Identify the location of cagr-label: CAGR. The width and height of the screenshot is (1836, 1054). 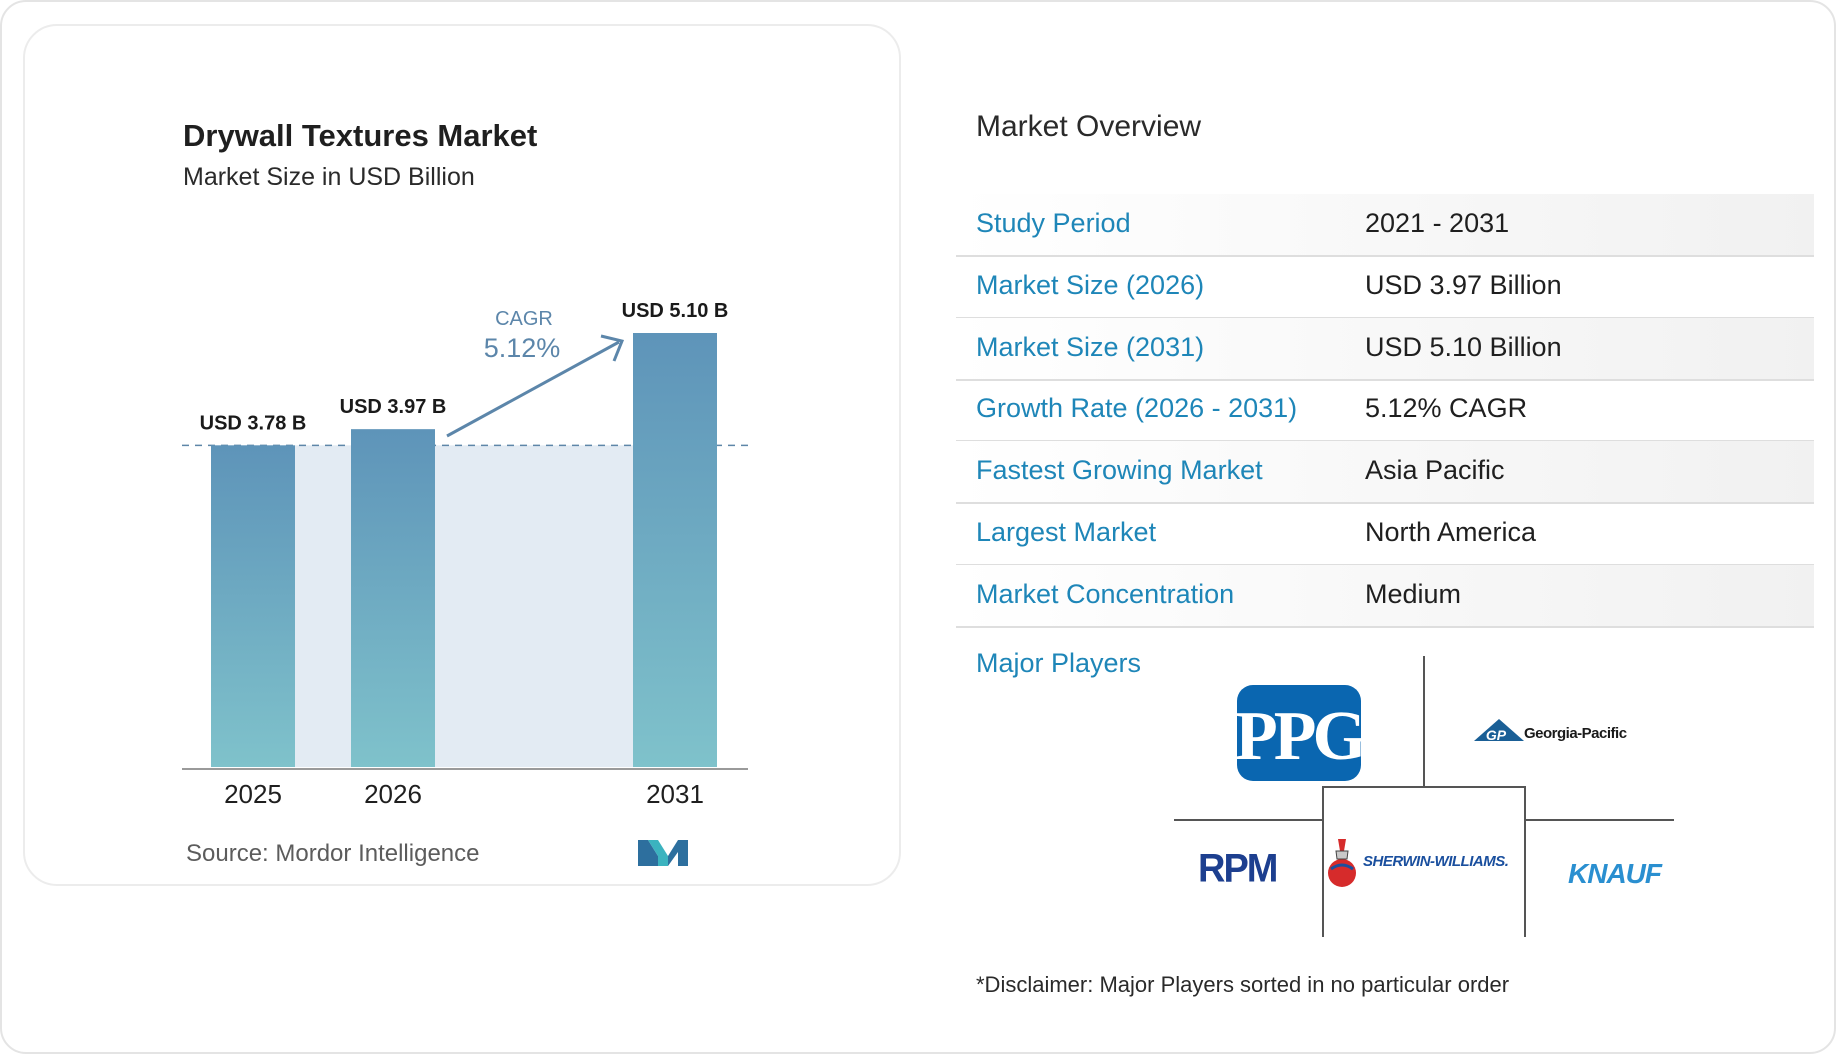
(524, 319).